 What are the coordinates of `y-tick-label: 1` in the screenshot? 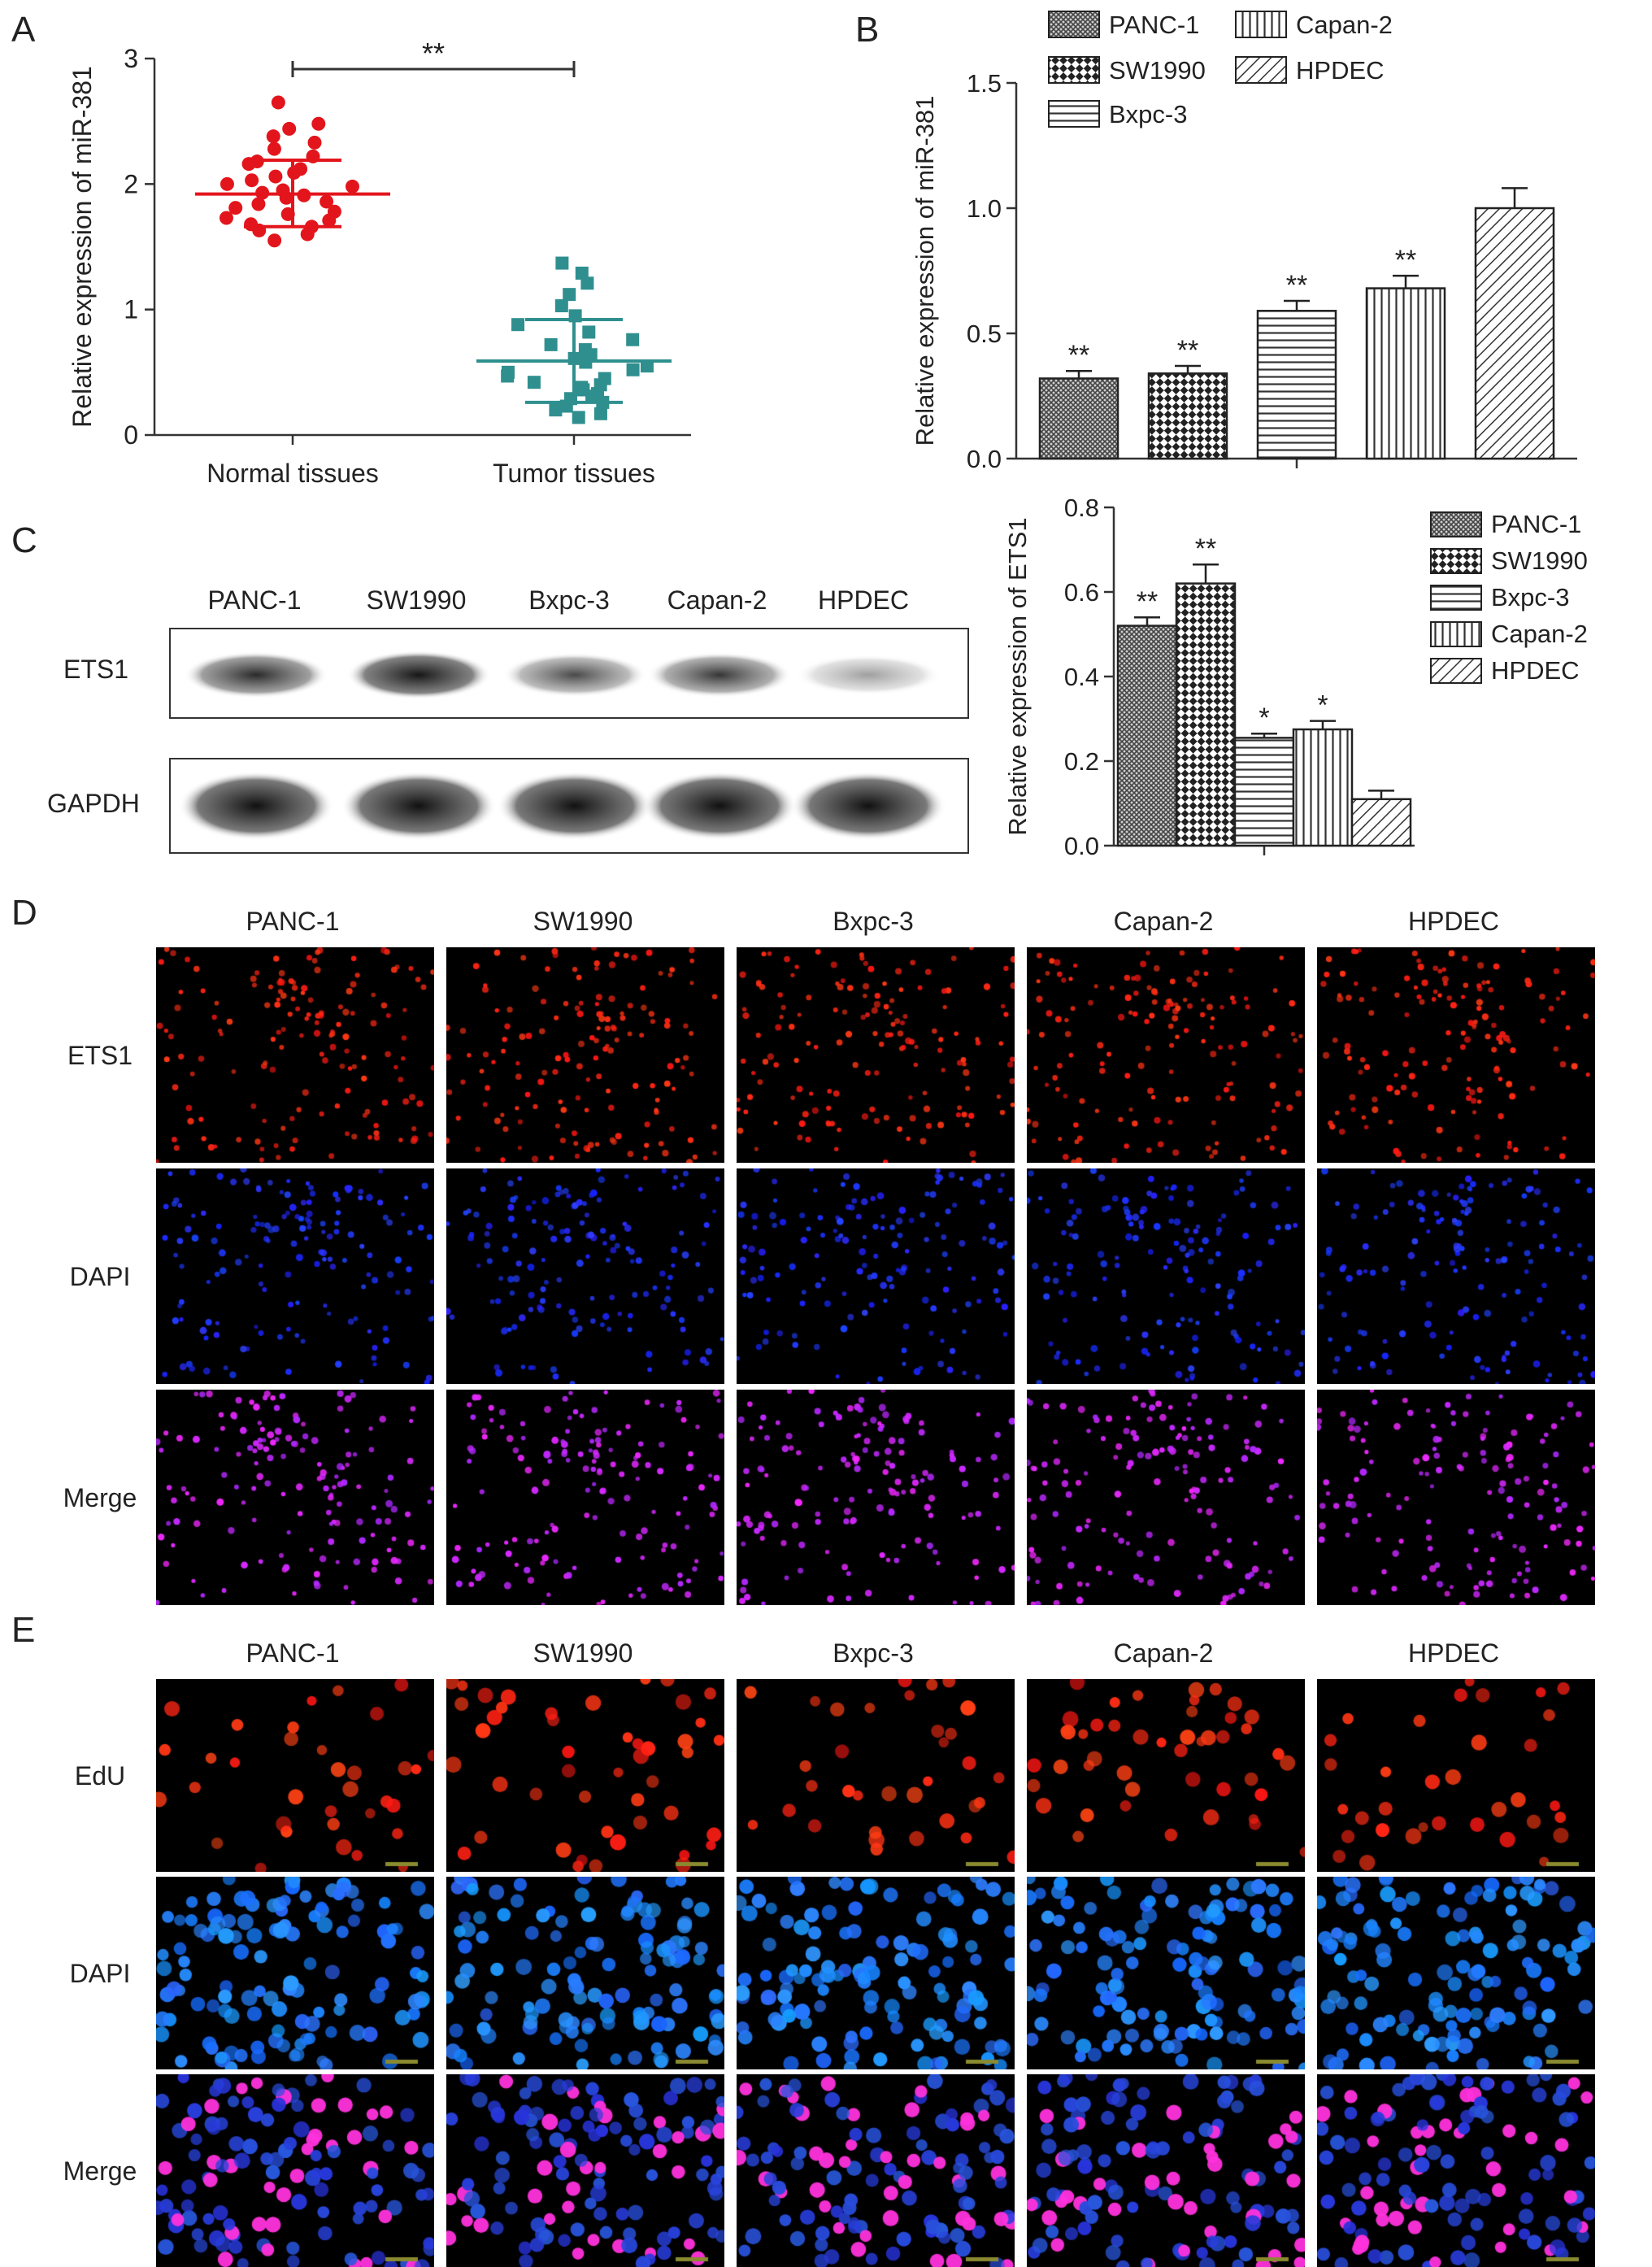 It's located at (131, 309).